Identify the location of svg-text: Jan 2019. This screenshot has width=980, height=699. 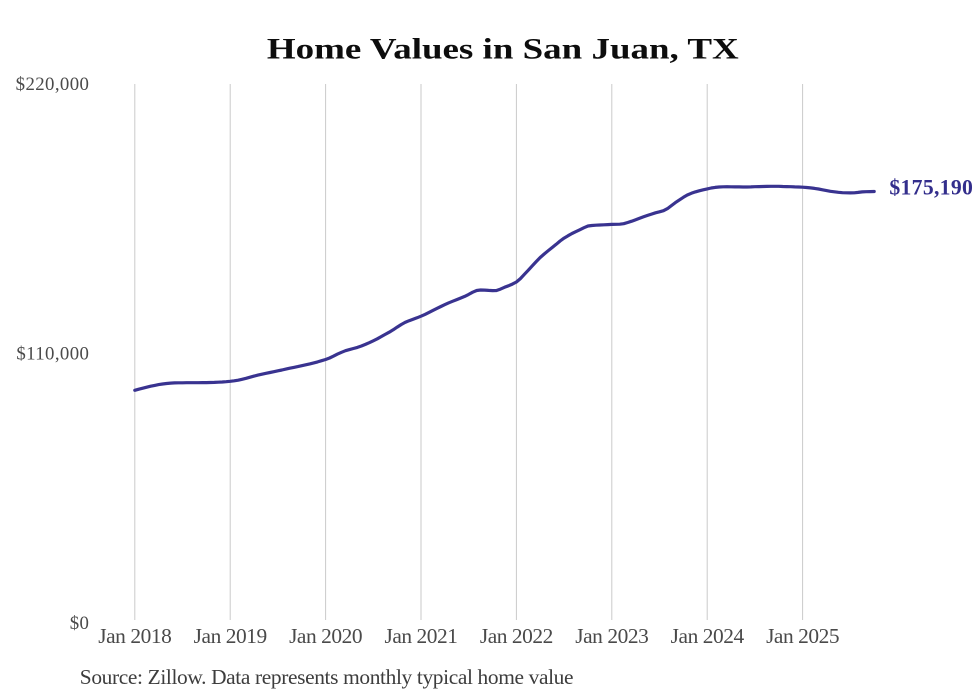
(230, 636).